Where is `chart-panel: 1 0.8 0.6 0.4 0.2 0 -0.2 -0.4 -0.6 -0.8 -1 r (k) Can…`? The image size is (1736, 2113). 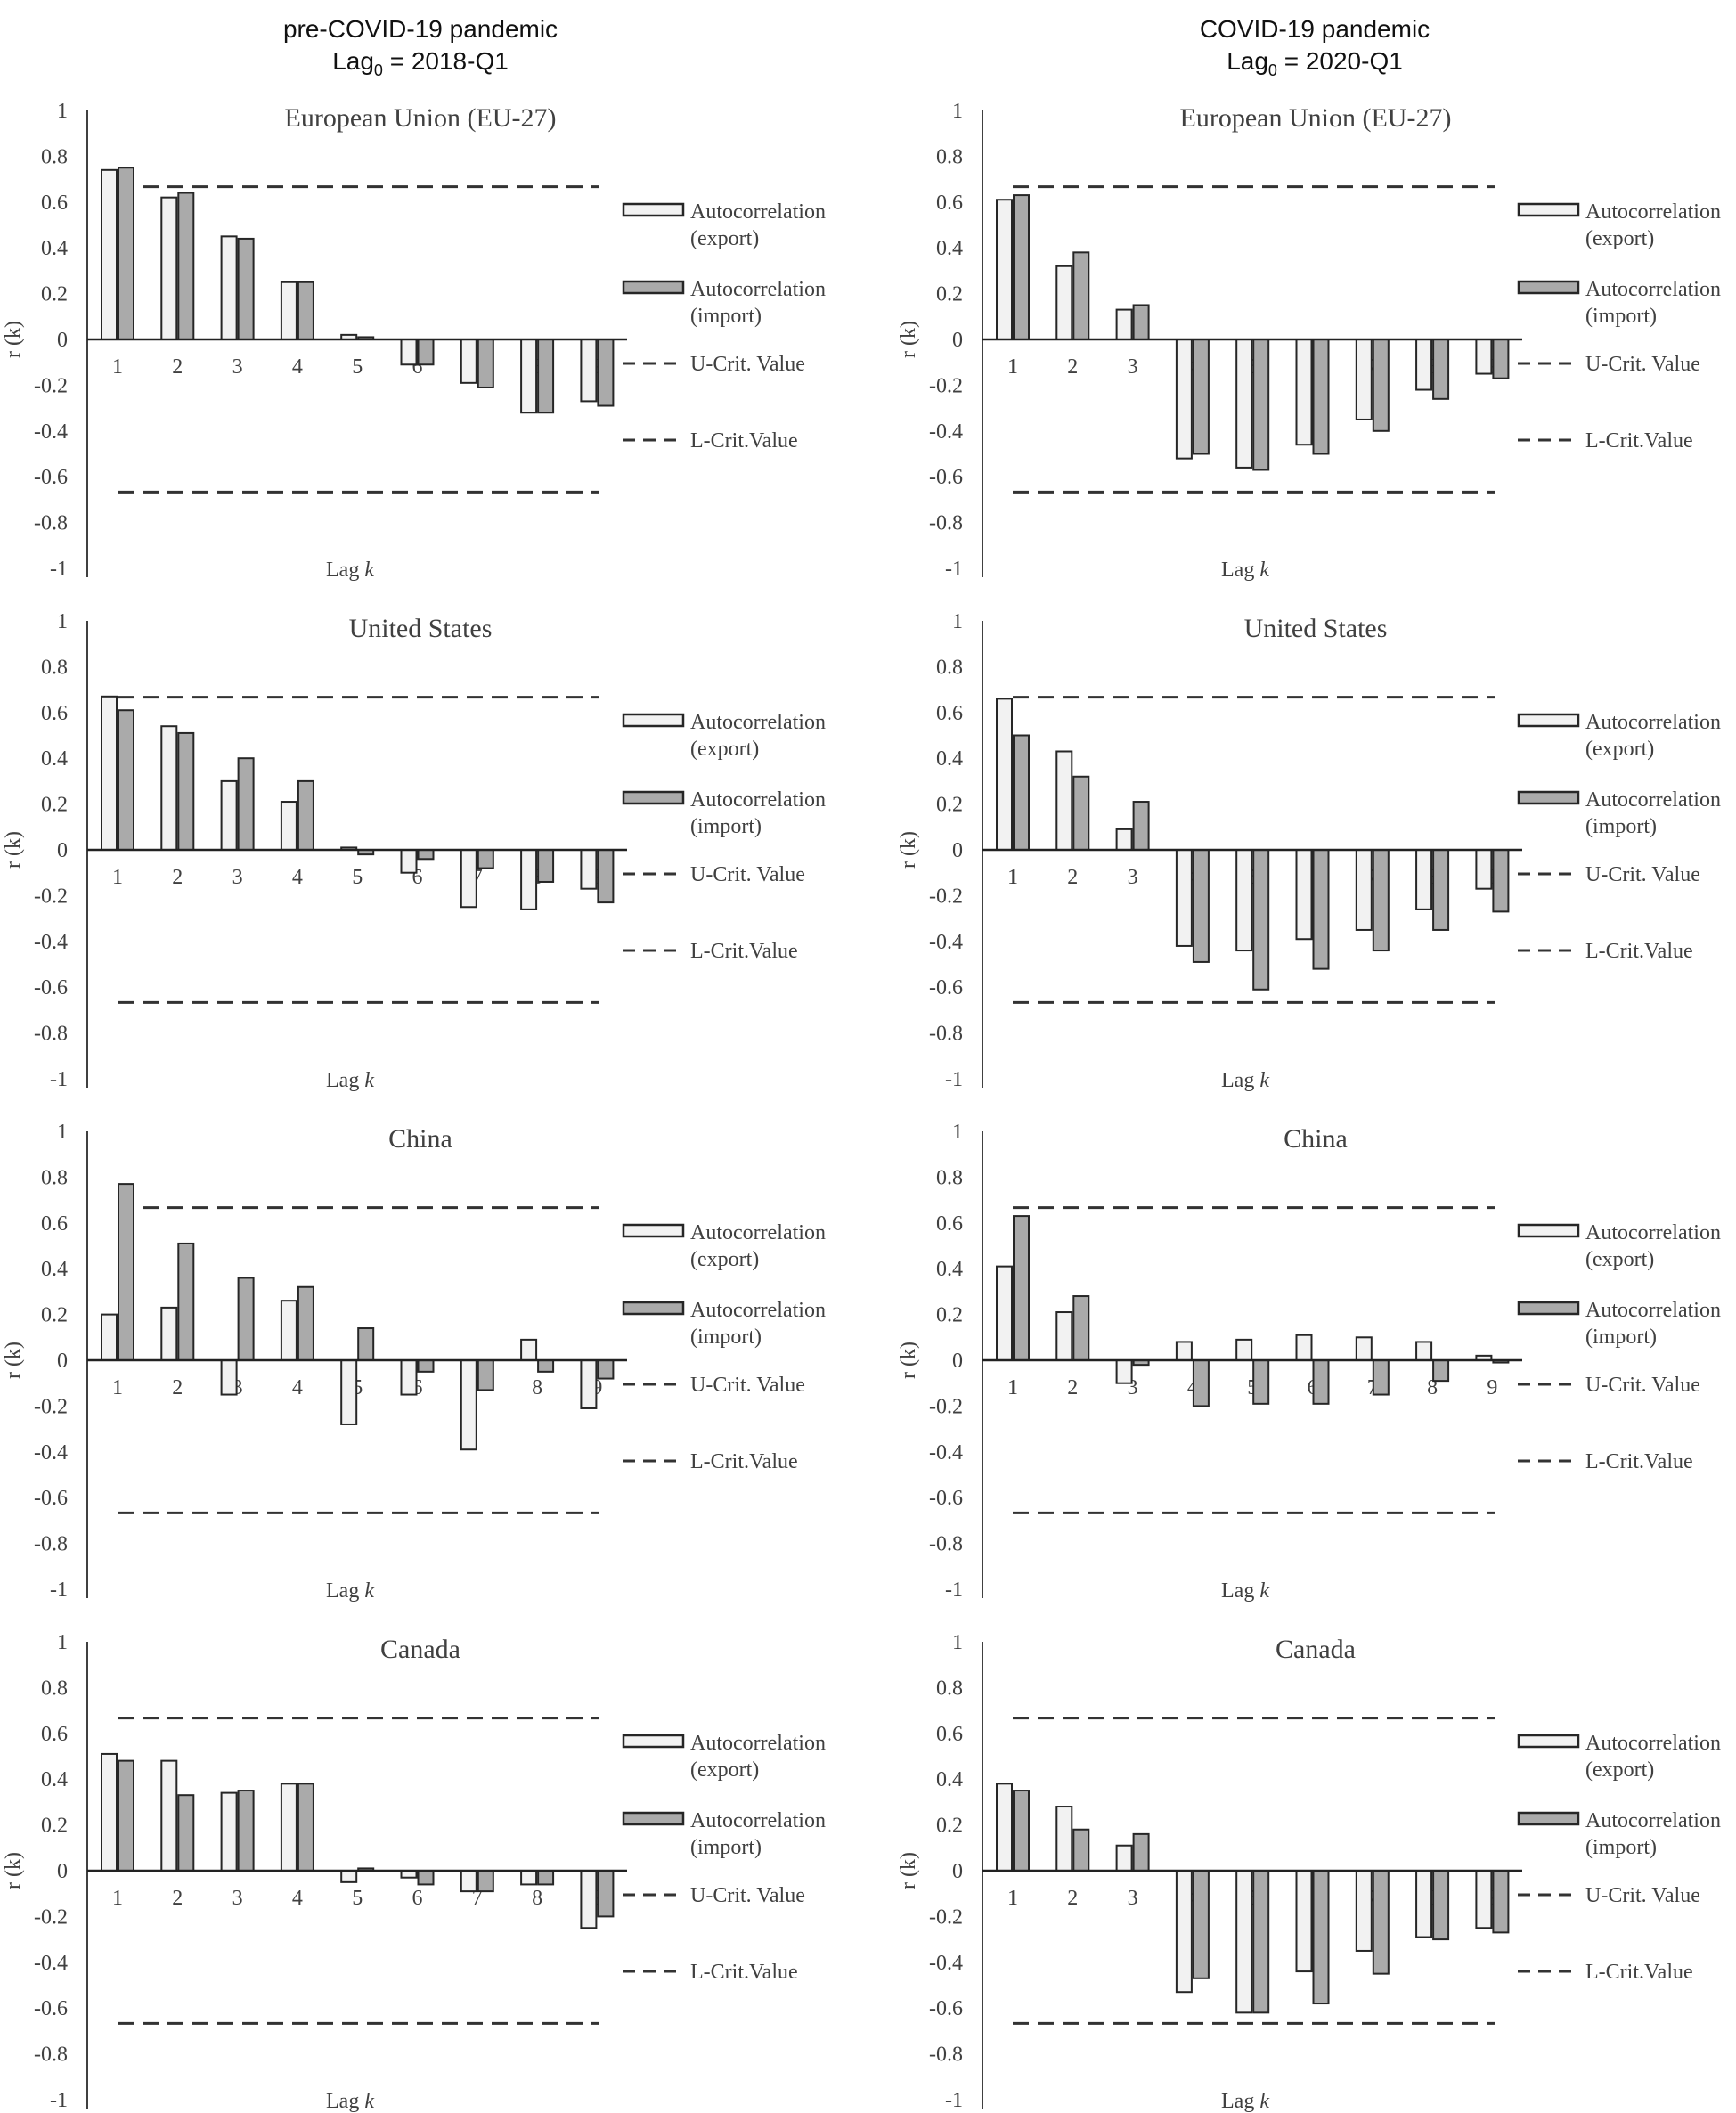 chart-panel: 1 0.8 0.6 0.4 0.2 0 -0.2 -0.4 -0.6 -0.8 -1 r (k) Can… is located at coordinates (414, 1872).